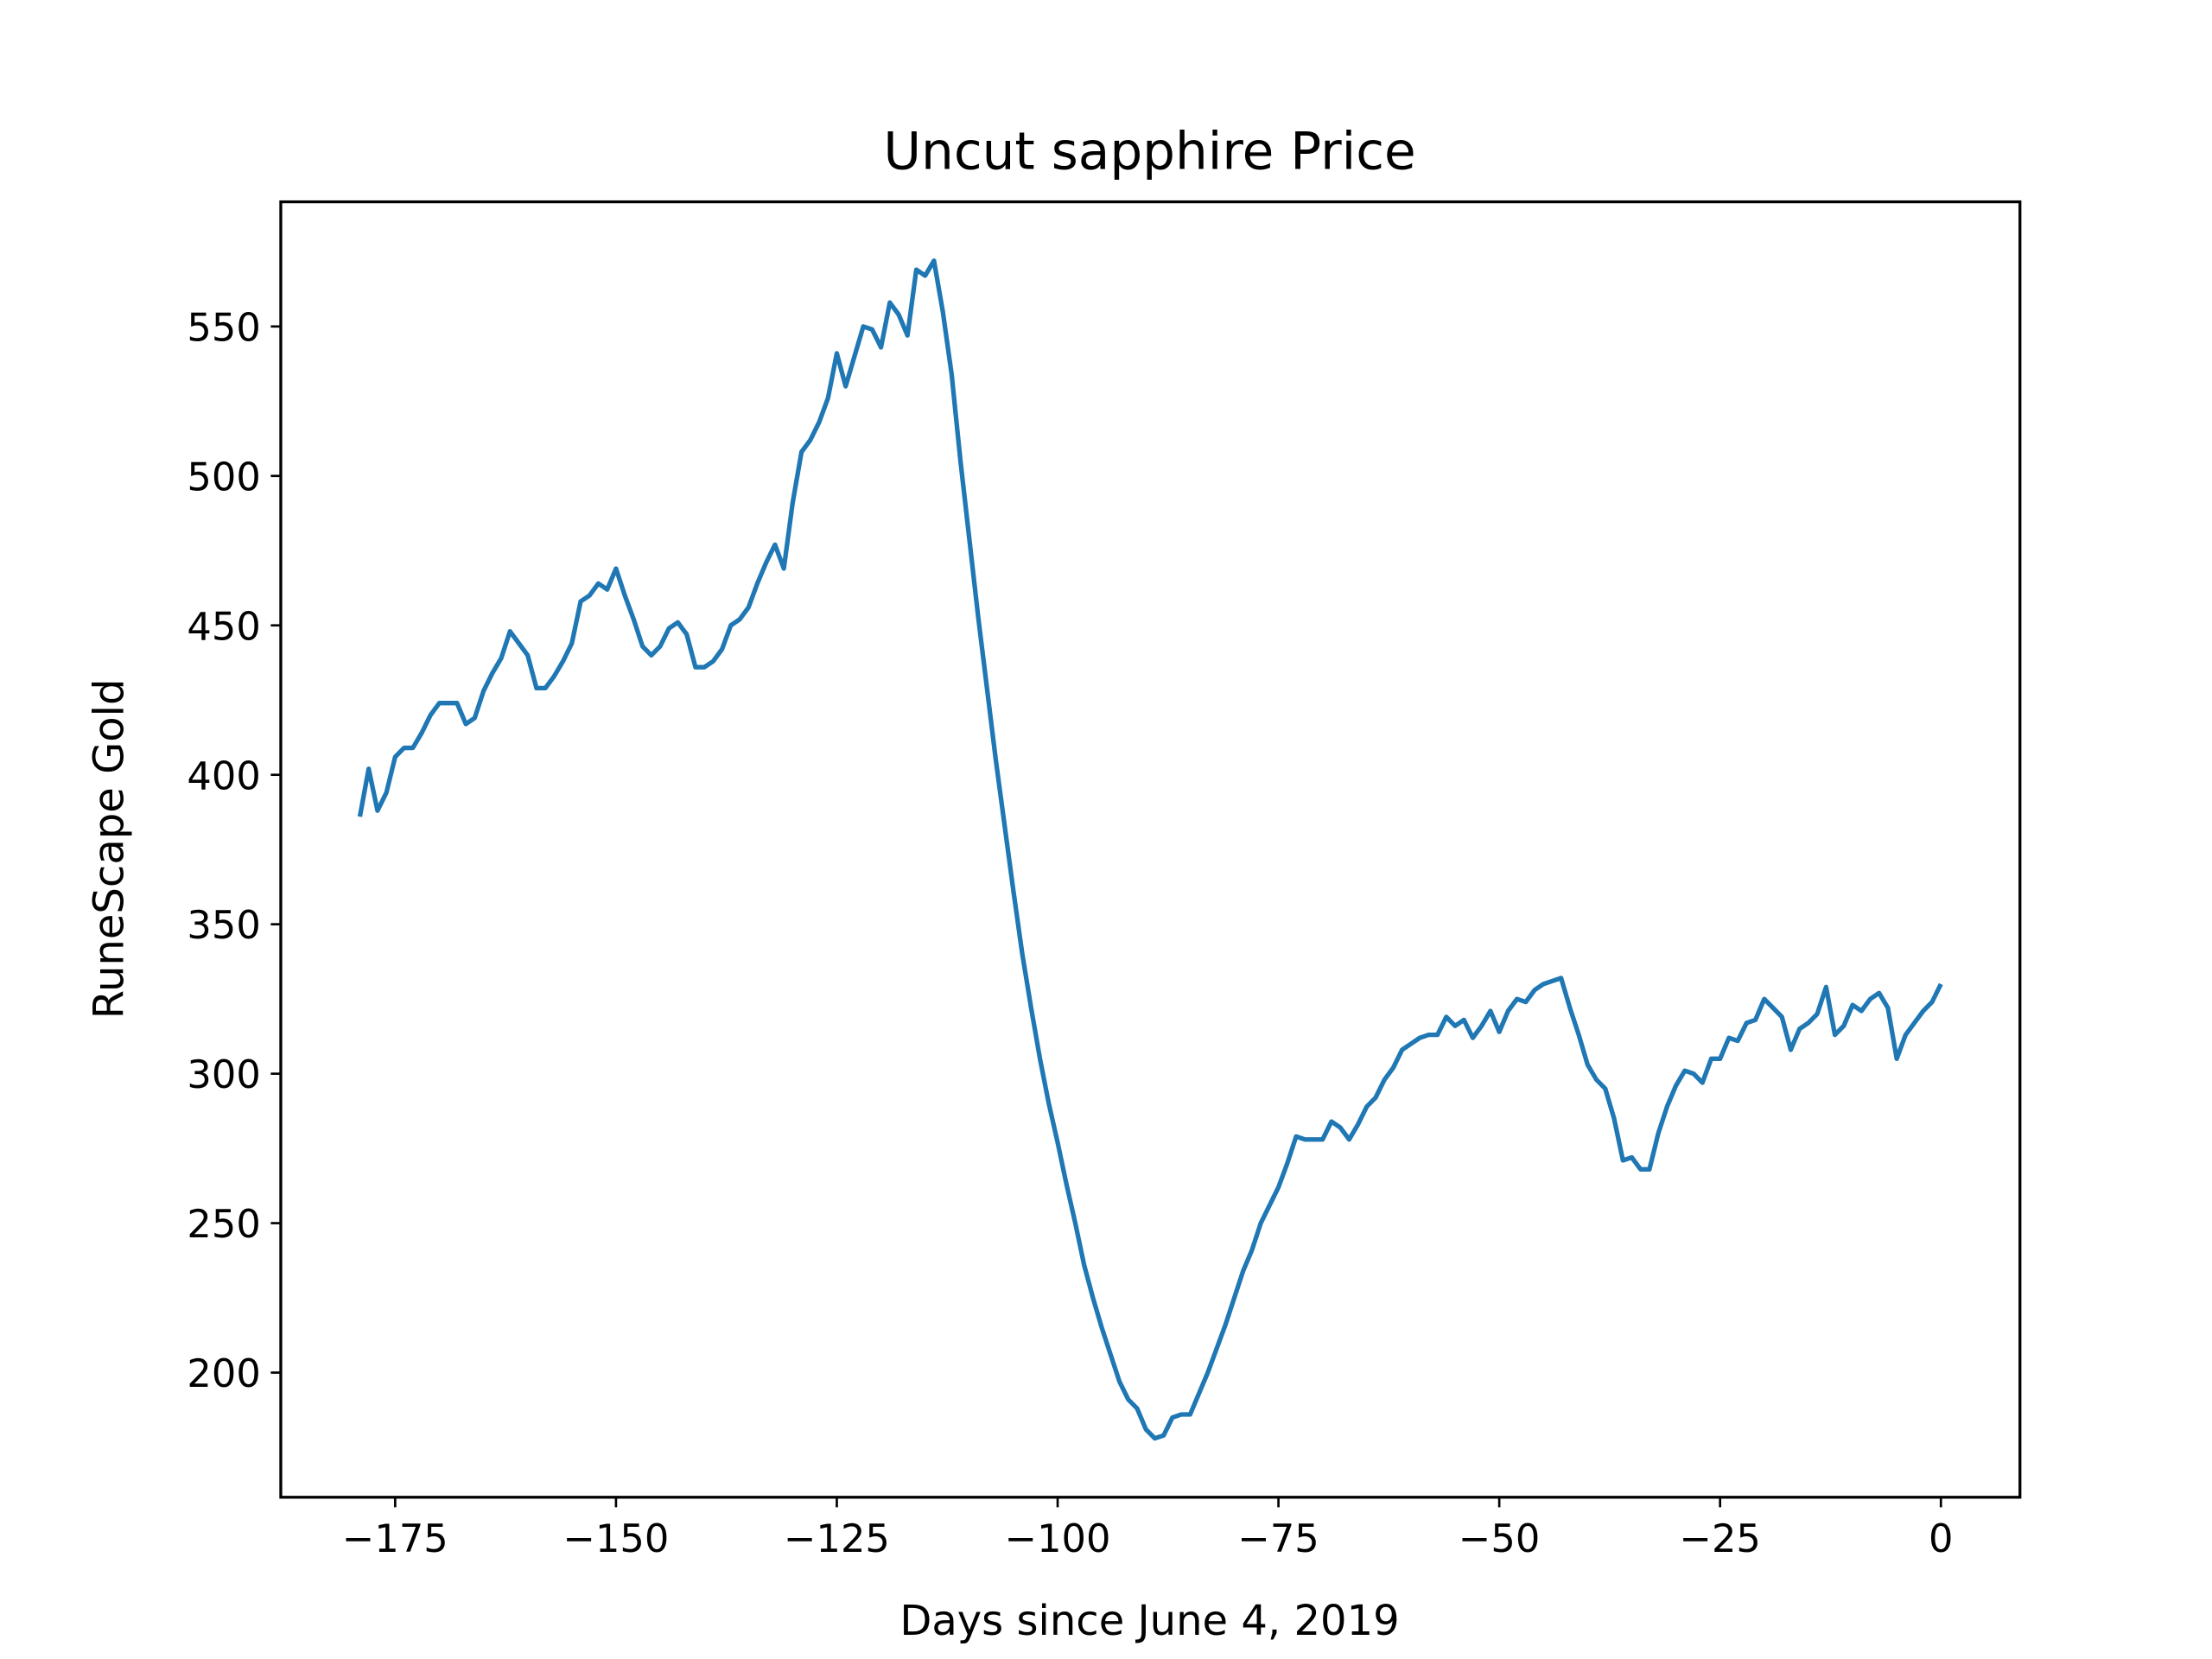 Image resolution: width=2212 pixels, height=1659 pixels. I want to click on x-tick-label: −100, so click(1058, 1538).